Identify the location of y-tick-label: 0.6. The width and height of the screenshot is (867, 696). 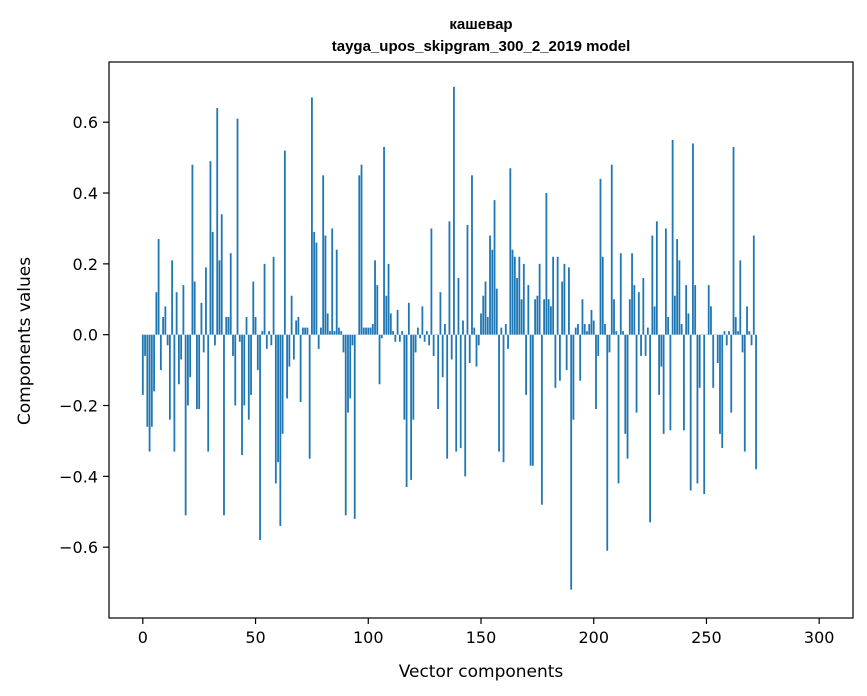
(85, 122).